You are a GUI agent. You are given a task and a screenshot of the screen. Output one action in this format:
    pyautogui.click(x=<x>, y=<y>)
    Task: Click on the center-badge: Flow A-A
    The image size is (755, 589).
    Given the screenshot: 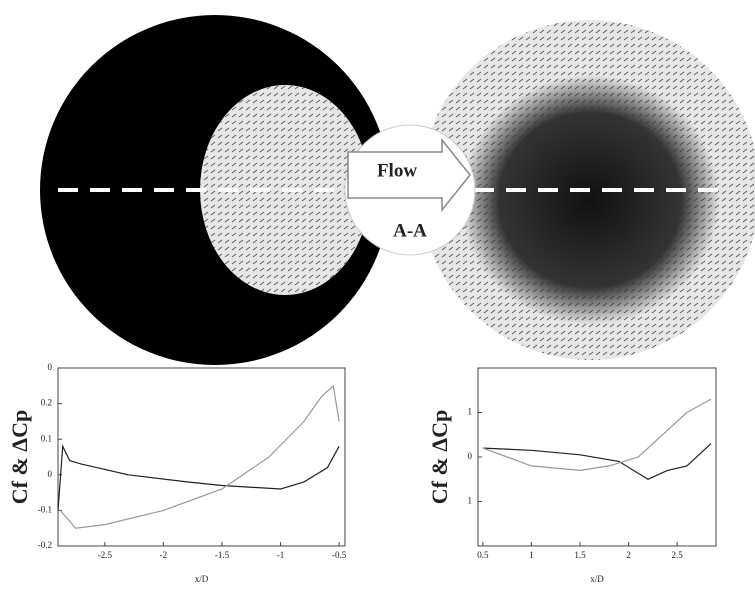 What is the action you would take?
    pyautogui.click(x=410, y=190)
    